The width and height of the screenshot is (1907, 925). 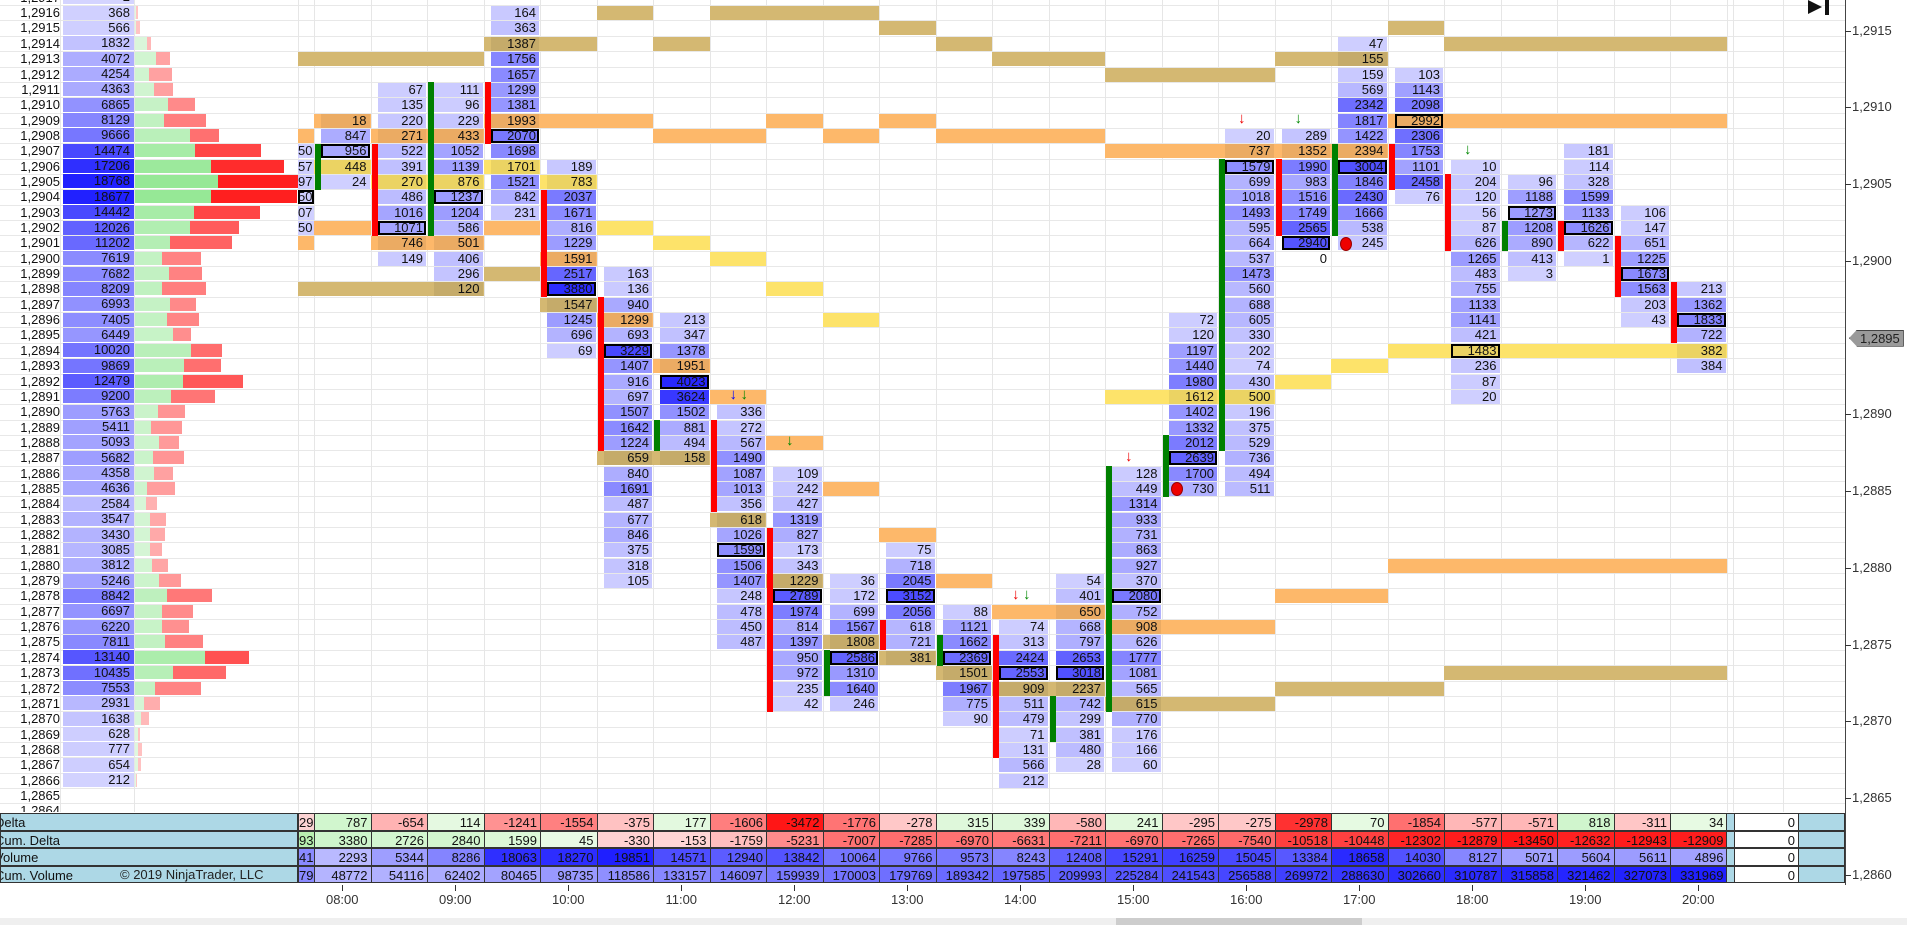 What do you see at coordinates (953, 921) in the screenshot?
I see `horizontal-scrollbar` at bounding box center [953, 921].